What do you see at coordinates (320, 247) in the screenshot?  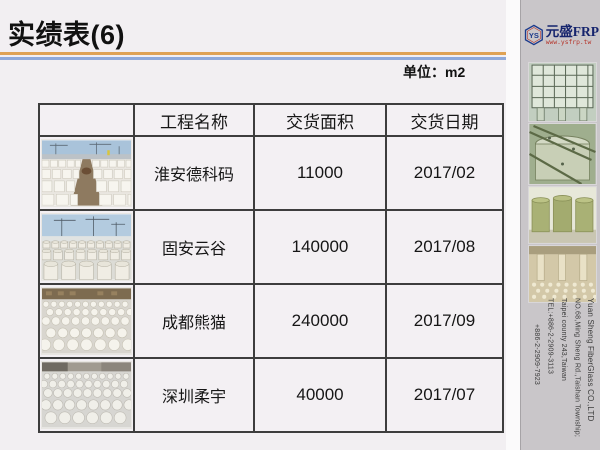 I see `delivery-area: 140000` at bounding box center [320, 247].